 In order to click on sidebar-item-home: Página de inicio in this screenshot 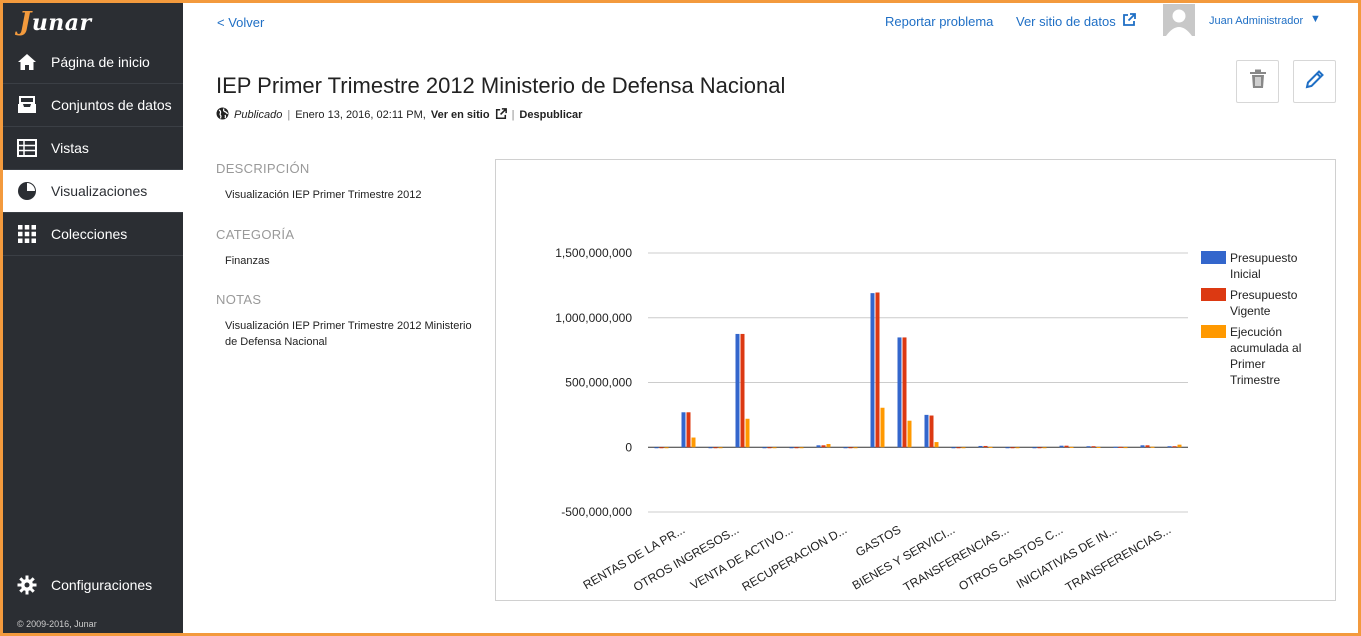, I will do `click(93, 62)`.